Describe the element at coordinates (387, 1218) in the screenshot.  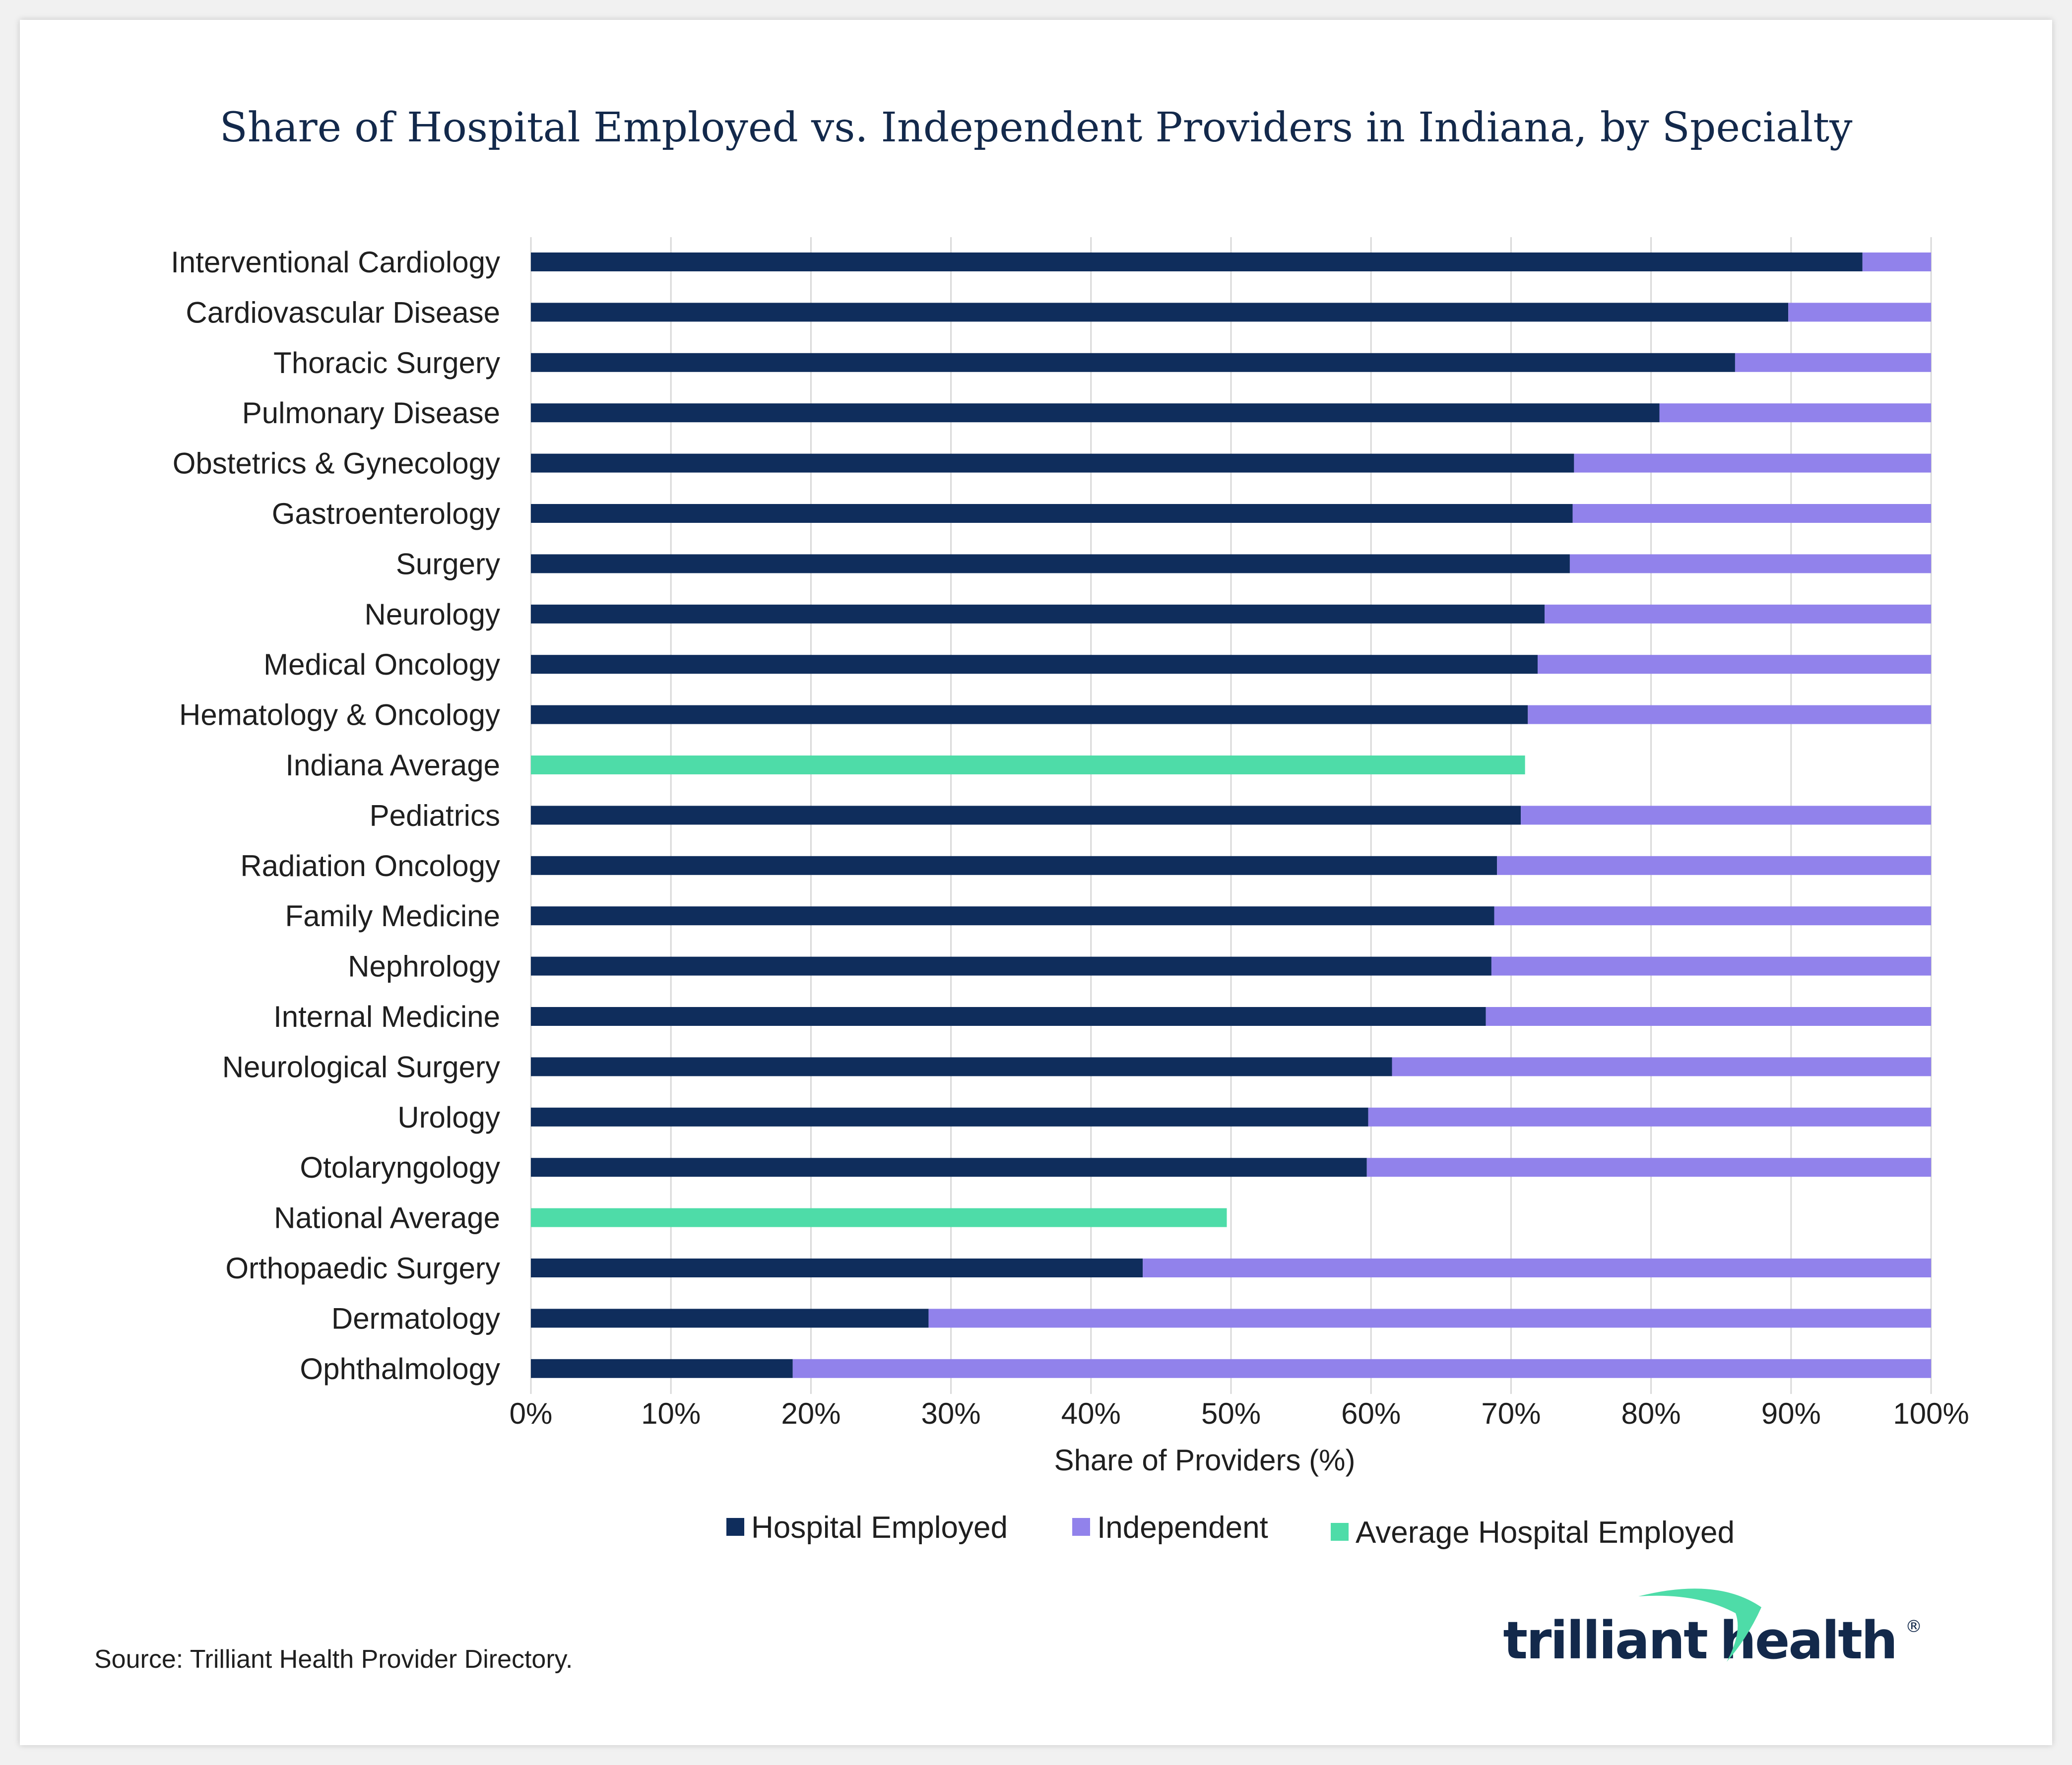
I see `category-label-national-average: National Average` at that location.